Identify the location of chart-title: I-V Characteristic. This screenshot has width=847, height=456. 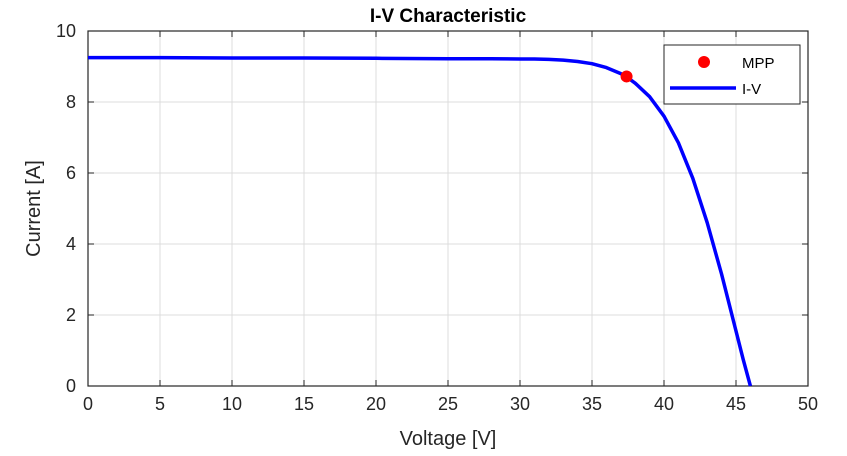
(448, 16).